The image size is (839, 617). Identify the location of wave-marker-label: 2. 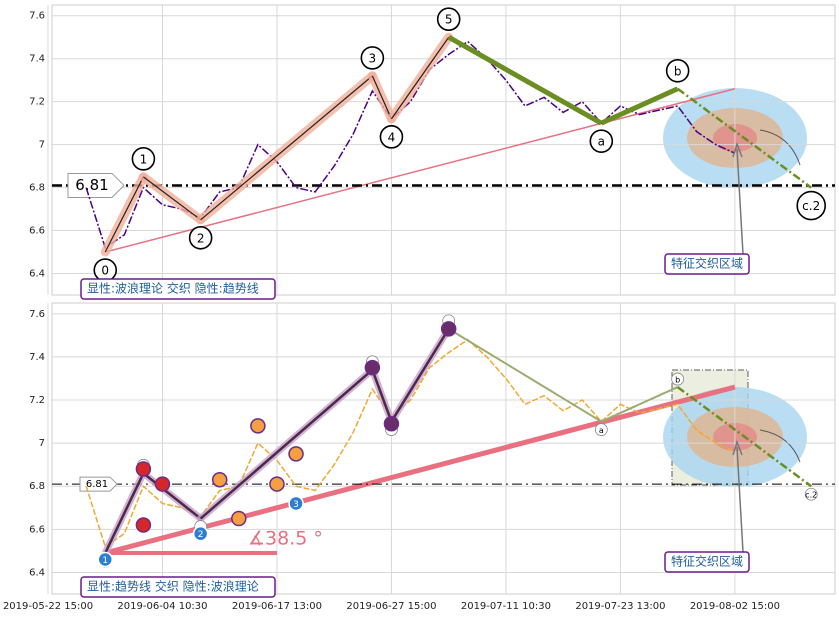
(201, 535).